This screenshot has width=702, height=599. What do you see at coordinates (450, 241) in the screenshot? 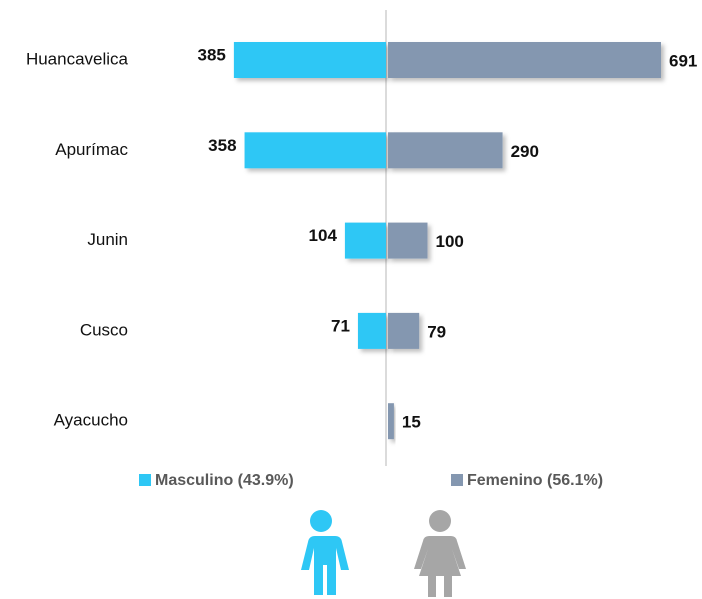
I see `value-label: 100` at bounding box center [450, 241].